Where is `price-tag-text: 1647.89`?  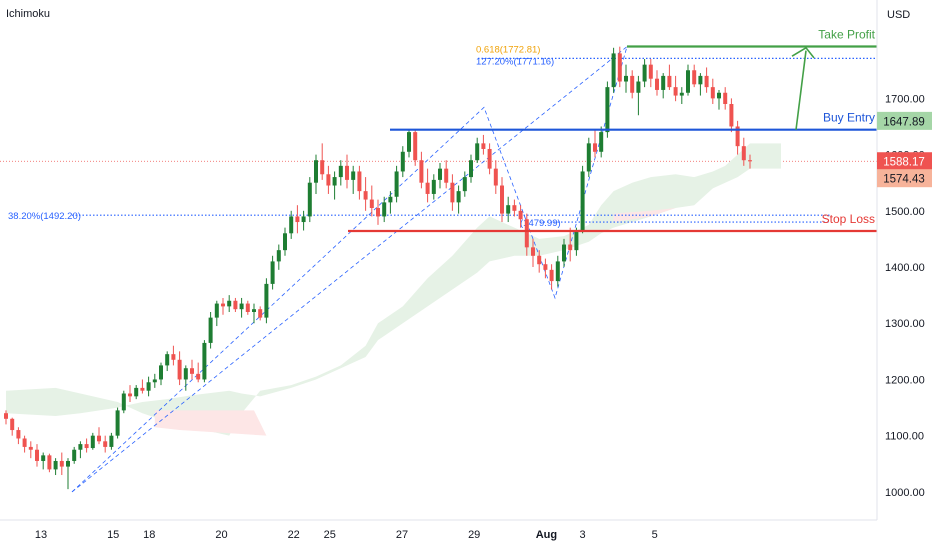 price-tag-text: 1647.89 is located at coordinates (904, 122).